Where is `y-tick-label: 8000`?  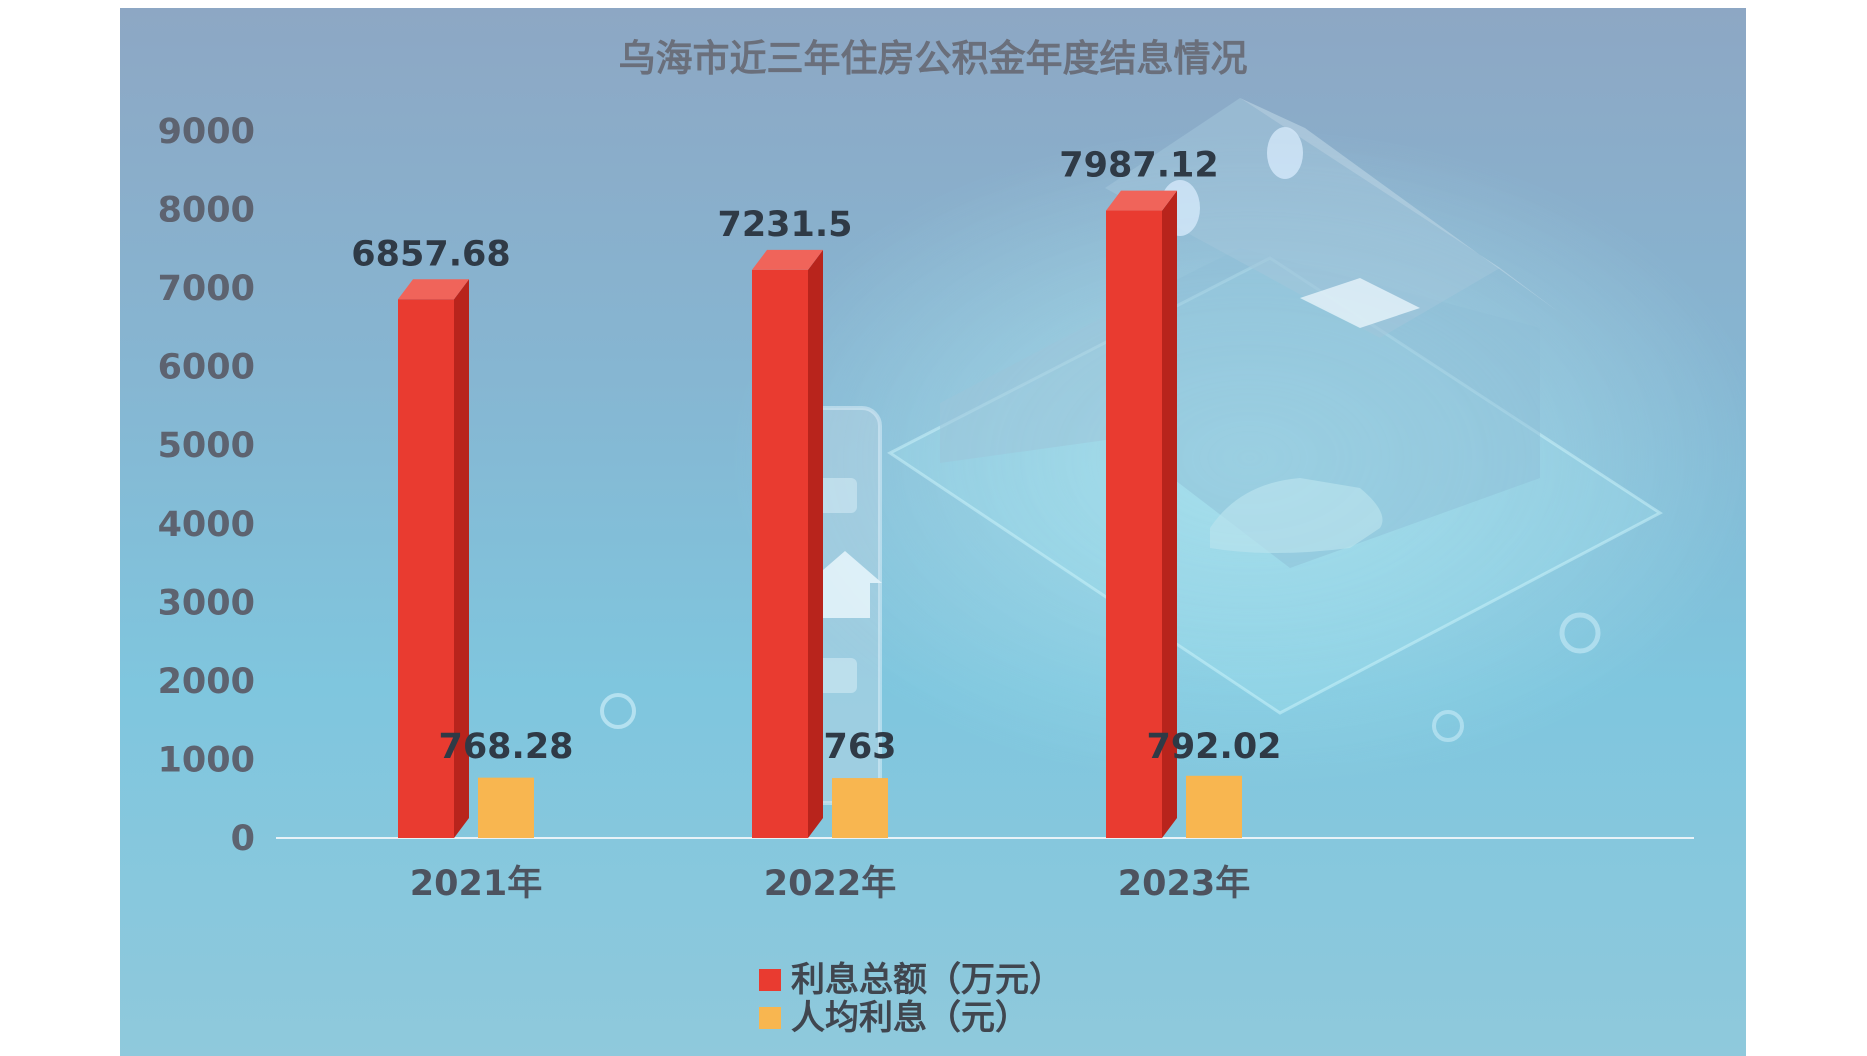 y-tick-label: 8000 is located at coordinates (206, 211).